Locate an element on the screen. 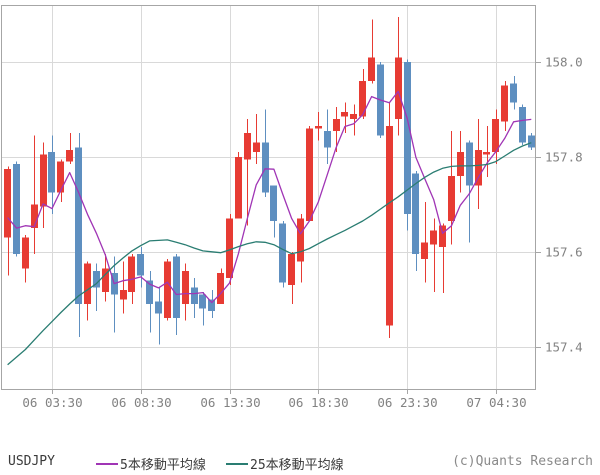 This screenshot has height=475, width=600. y-axis-label: 157.8 is located at coordinates (564, 157).